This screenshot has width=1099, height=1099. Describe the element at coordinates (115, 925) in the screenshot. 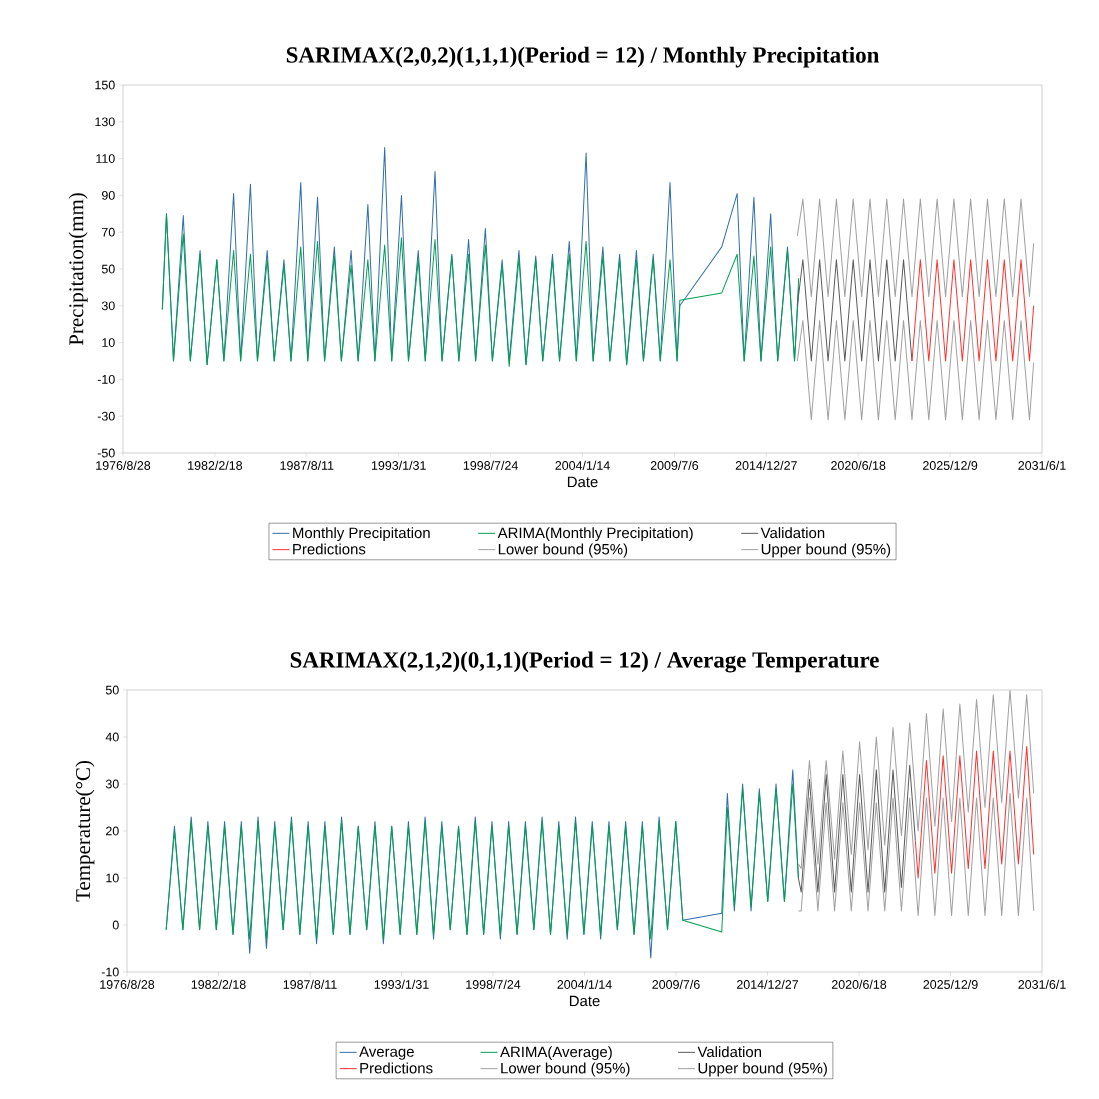

I see `y-tick-label: 0` at that location.